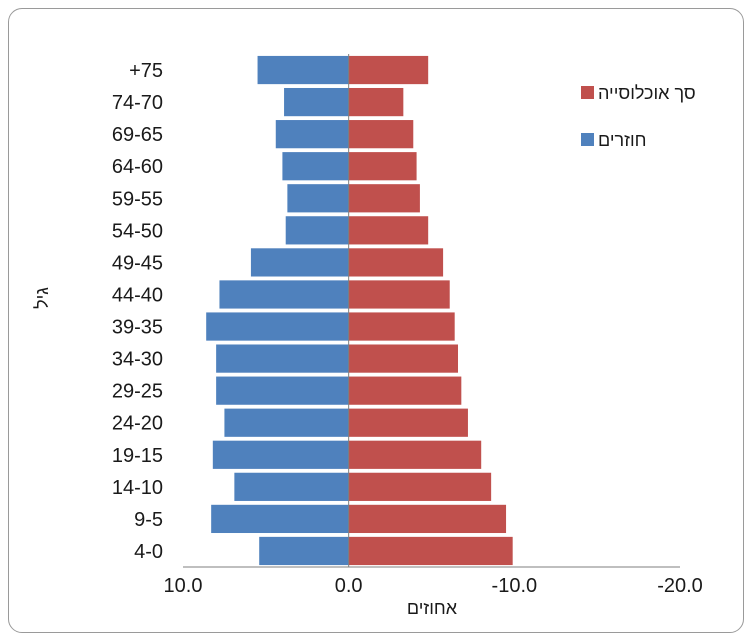 This screenshot has height=633, width=753. I want to click on x-tick-label: 10.0, so click(183, 586).